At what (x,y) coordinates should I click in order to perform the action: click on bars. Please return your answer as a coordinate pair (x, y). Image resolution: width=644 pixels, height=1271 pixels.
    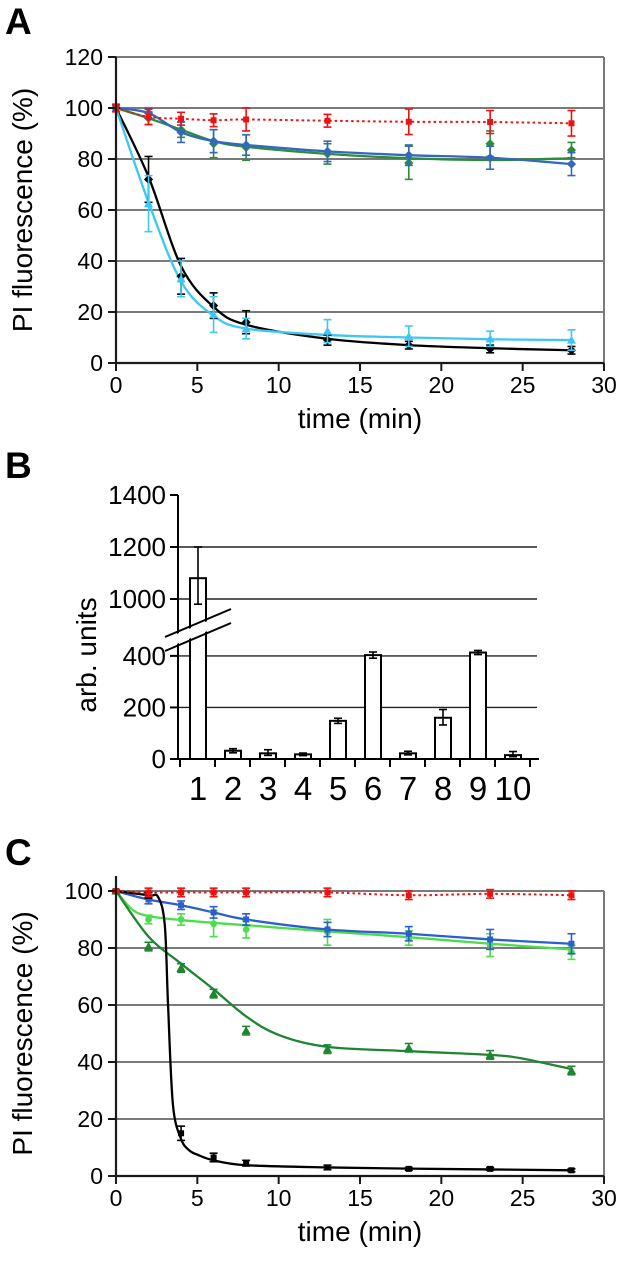
    Looking at the image, I should click on (355, 669).